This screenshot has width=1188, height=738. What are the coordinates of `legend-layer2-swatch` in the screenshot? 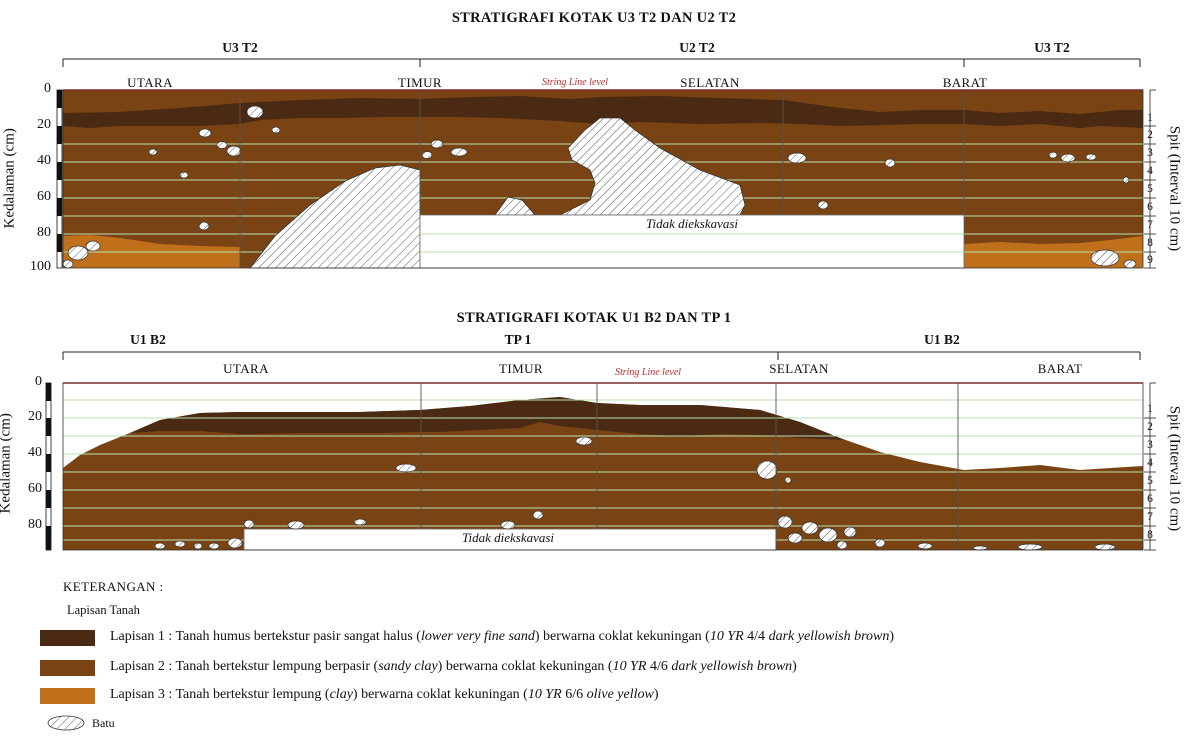 It's located at (67, 668).